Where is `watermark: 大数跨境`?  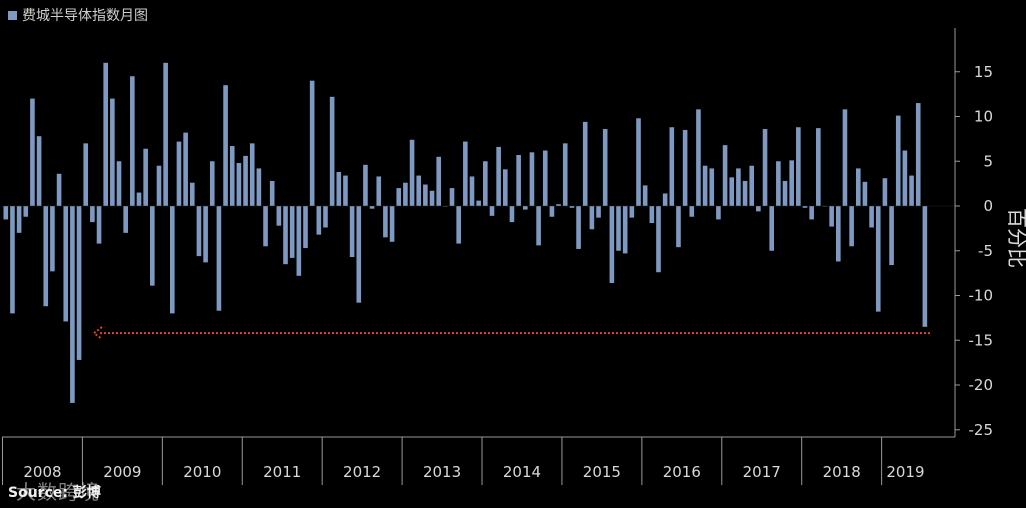
watermark: 大数跨境 is located at coordinates (58, 492).